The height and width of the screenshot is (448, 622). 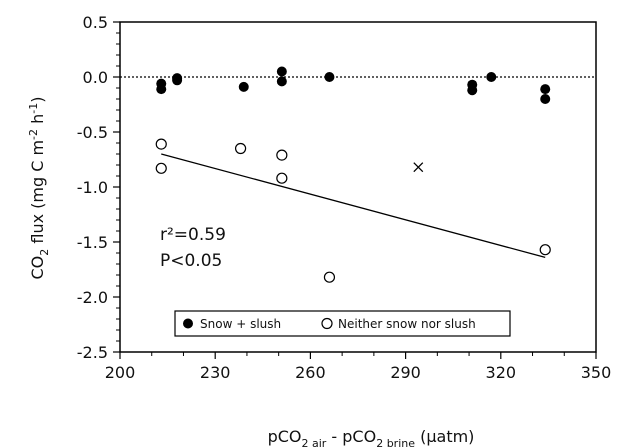 What do you see at coordinates (188, 323) in the screenshot?
I see `legend-marker-snow-slush` at bounding box center [188, 323].